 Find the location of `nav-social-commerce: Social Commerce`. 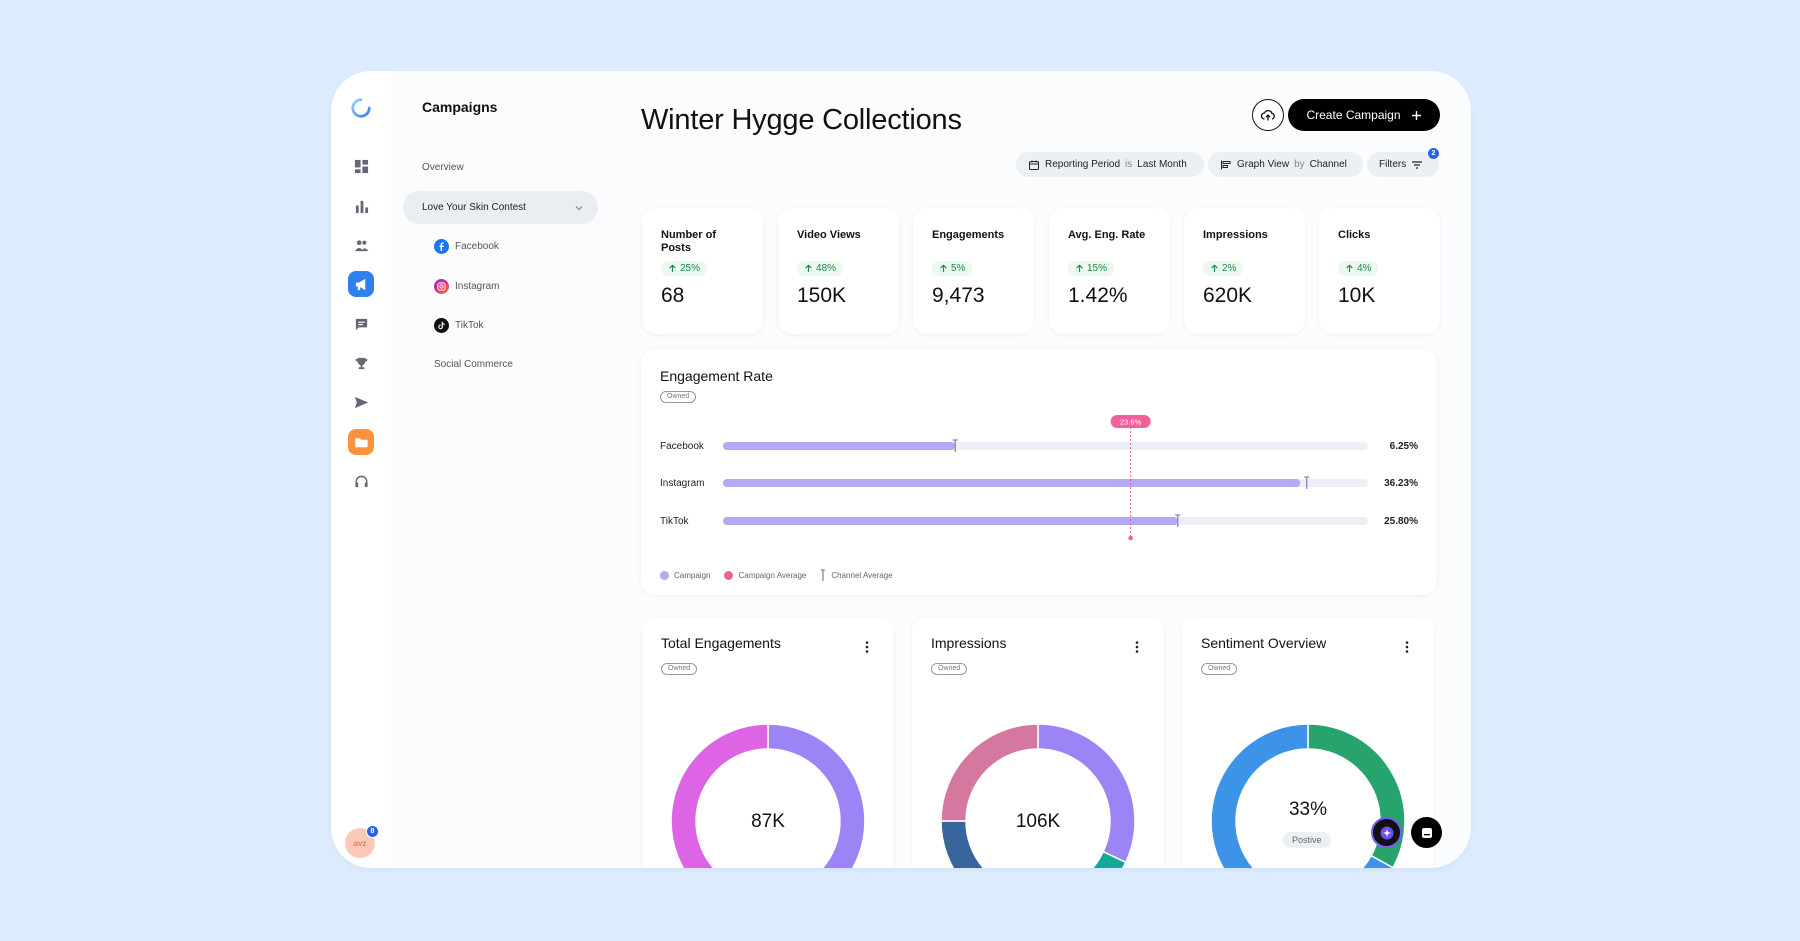

nav-social-commerce: Social Commerce is located at coordinates (473, 364).